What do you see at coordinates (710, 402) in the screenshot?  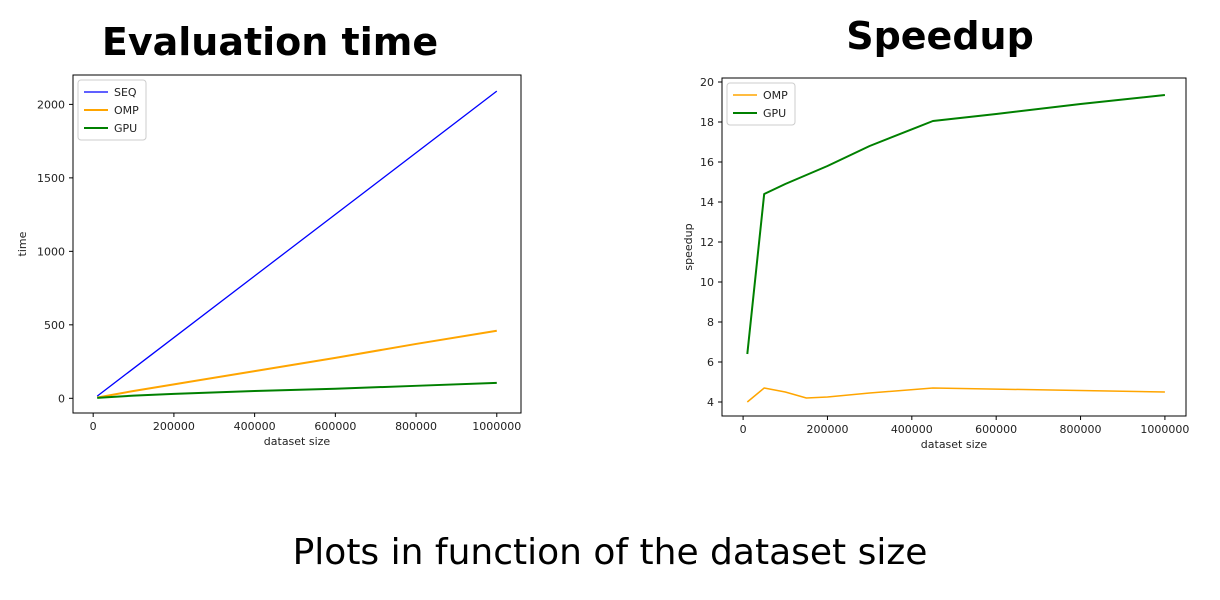 I see `y-tick-label: 4` at bounding box center [710, 402].